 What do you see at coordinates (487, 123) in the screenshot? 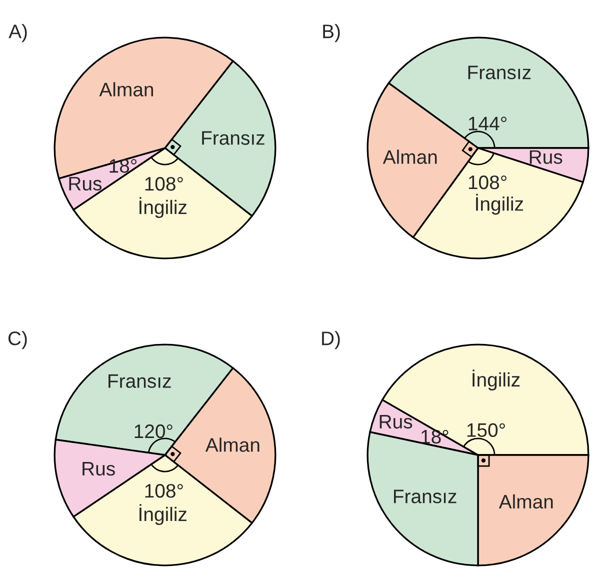
I see `data-label: 144°` at bounding box center [487, 123].